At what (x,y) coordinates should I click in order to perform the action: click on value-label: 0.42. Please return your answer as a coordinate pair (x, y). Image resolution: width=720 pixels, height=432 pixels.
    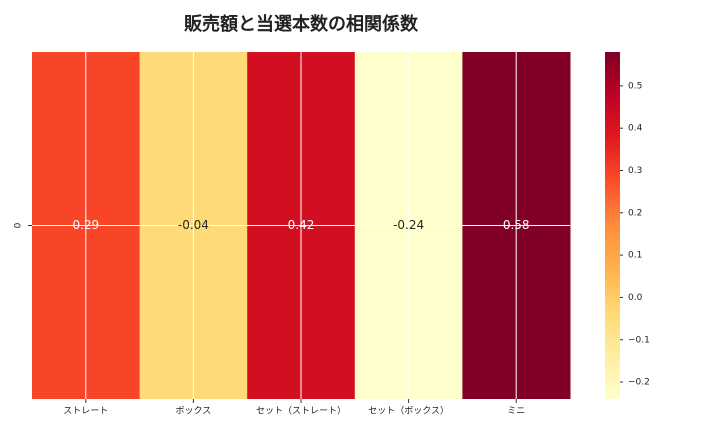
    Looking at the image, I should click on (301, 225).